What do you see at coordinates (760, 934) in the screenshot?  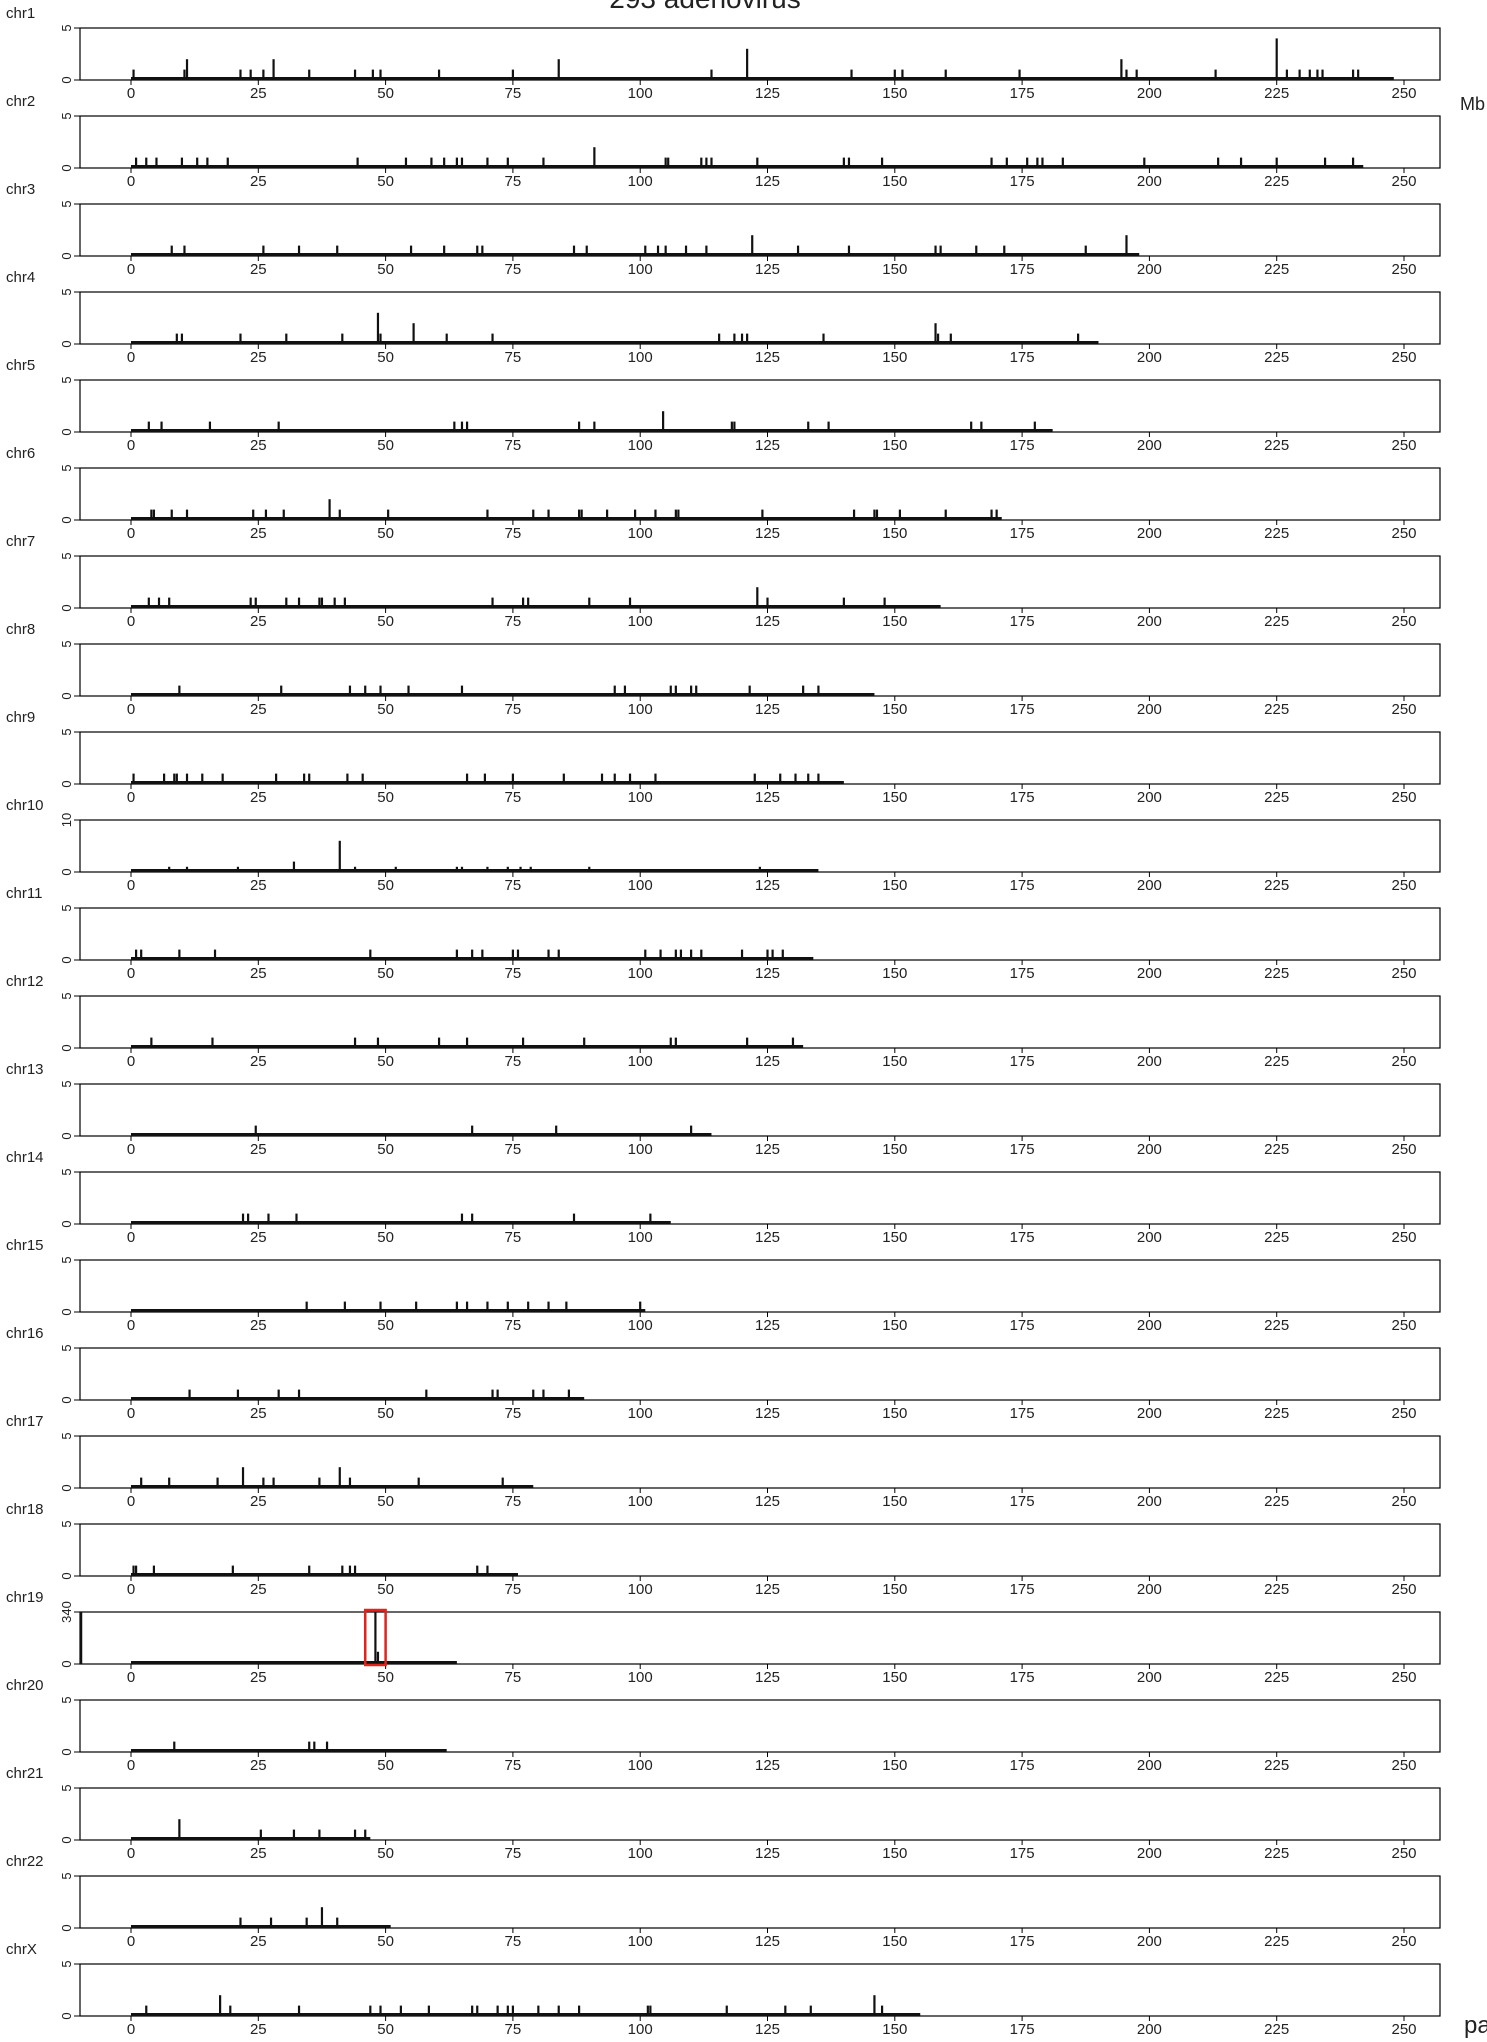 I see `panel-frame-chr11` at bounding box center [760, 934].